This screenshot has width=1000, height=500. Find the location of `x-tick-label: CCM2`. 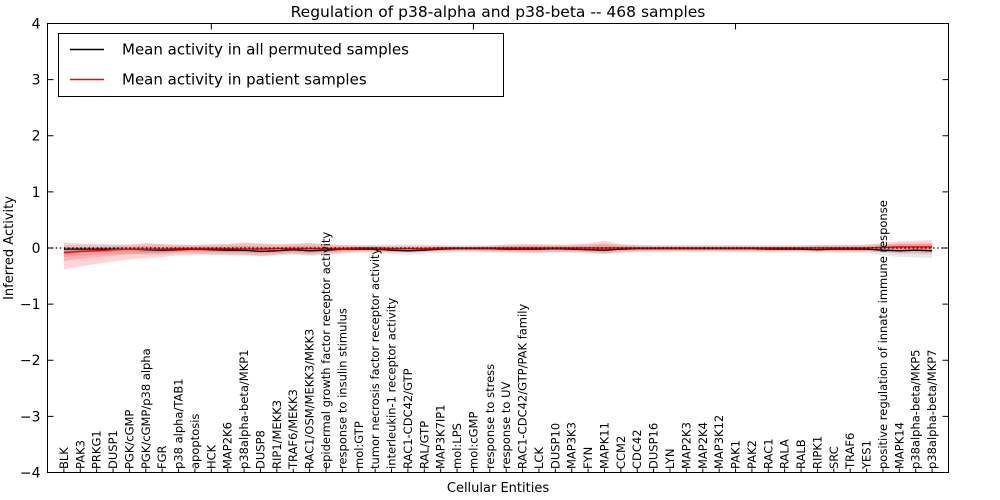

x-tick-label: CCM2 is located at coordinates (621, 452).